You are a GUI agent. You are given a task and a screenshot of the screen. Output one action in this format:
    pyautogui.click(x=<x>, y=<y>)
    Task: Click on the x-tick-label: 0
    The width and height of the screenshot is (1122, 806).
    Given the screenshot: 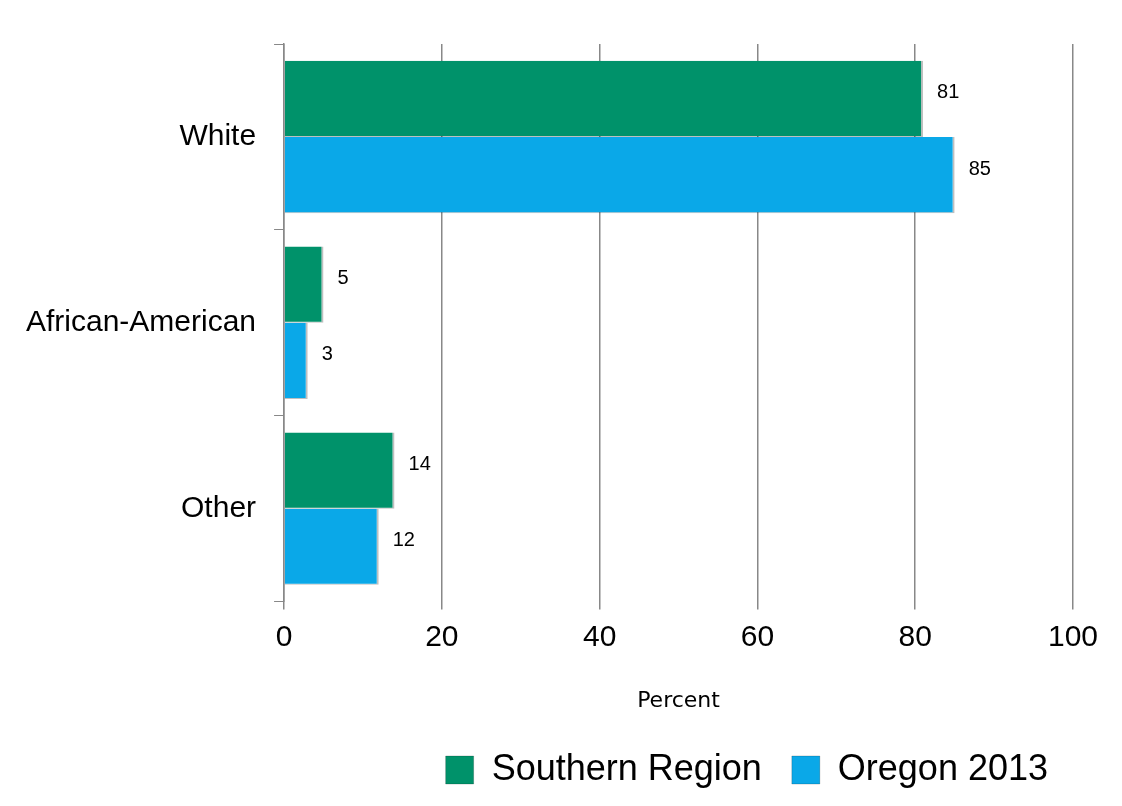 What is the action you would take?
    pyautogui.click(x=284, y=635)
    